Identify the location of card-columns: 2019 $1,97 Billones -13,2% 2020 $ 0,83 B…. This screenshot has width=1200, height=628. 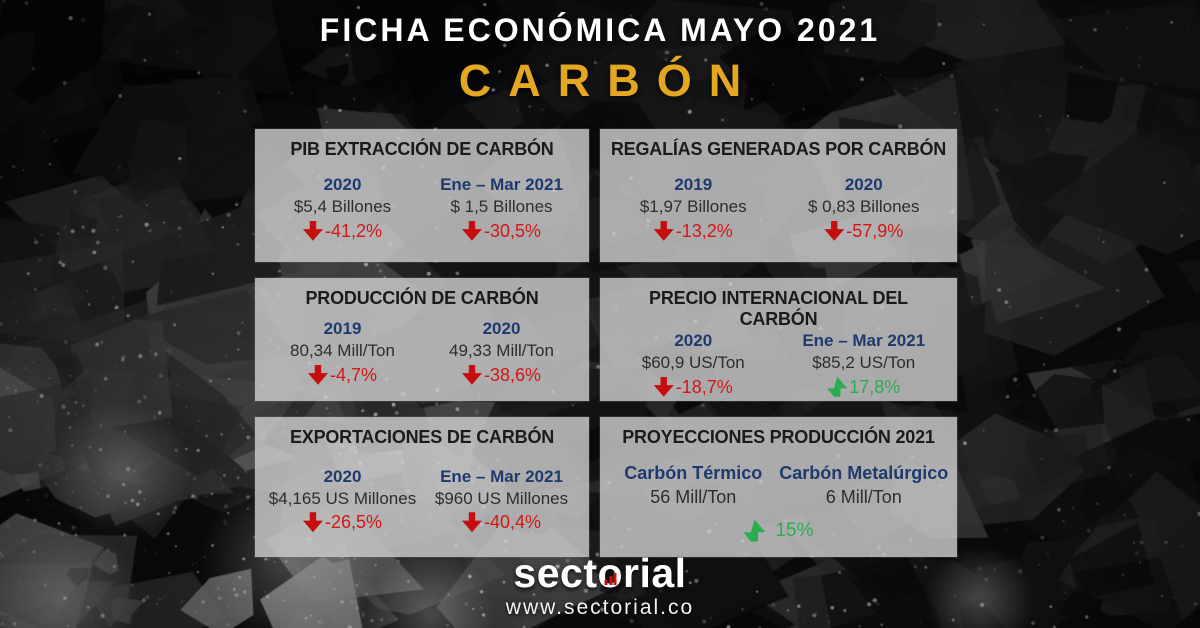
(778, 208).